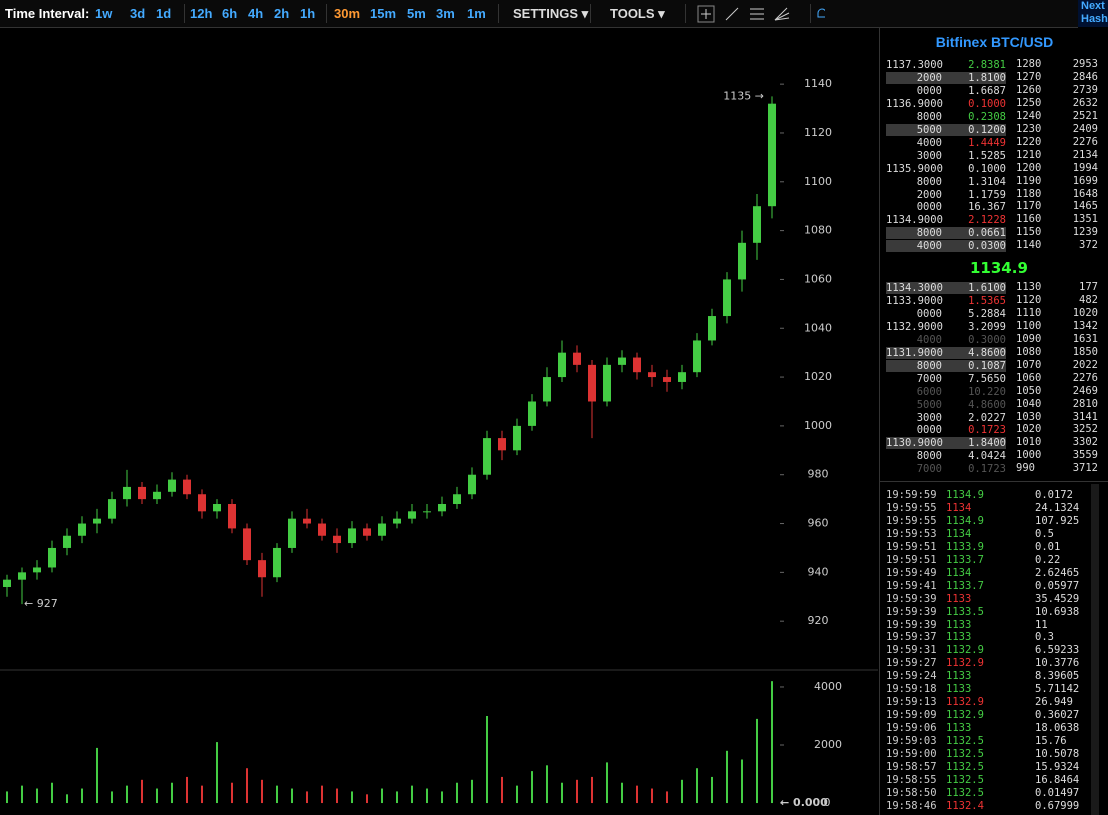  I want to click on book-price: 4000, so click(929, 339).